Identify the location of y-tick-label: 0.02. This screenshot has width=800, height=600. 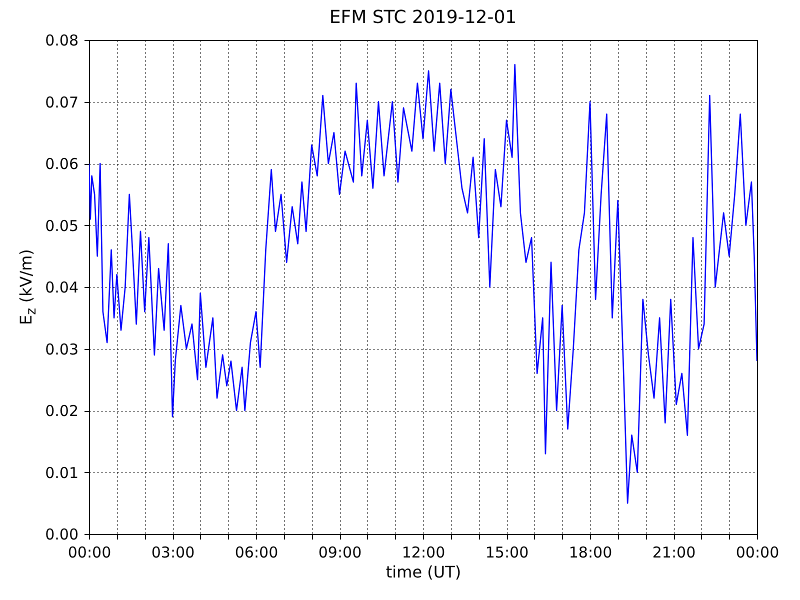
(61, 411).